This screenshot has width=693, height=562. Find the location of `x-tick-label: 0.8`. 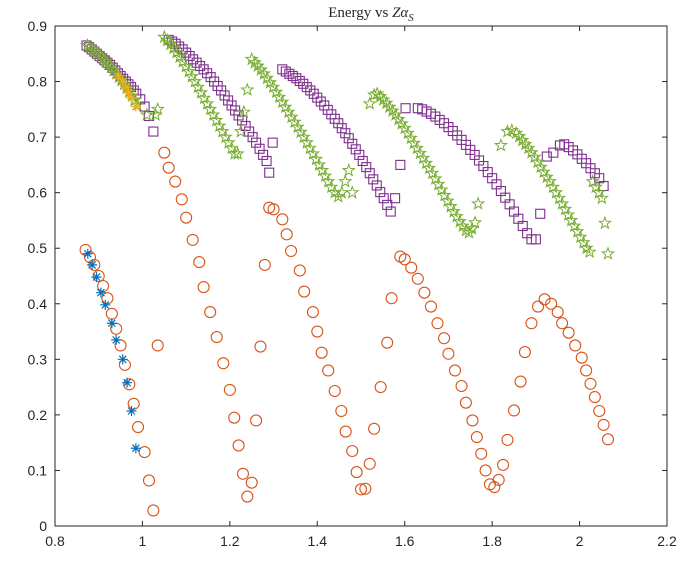

x-tick-label: 0.8 is located at coordinates (55, 541).